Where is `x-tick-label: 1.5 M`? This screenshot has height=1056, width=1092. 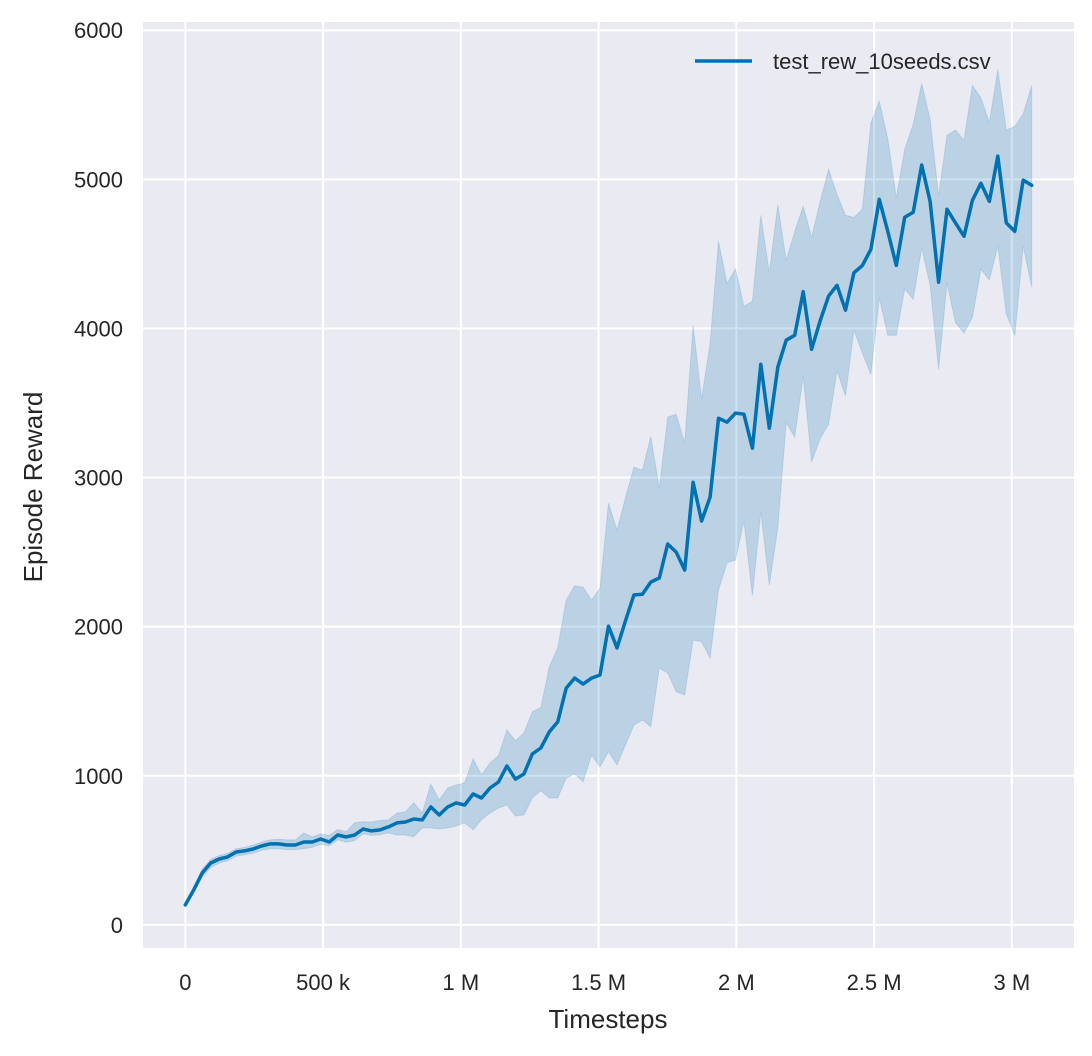 x-tick-label: 1.5 M is located at coordinates (598, 982).